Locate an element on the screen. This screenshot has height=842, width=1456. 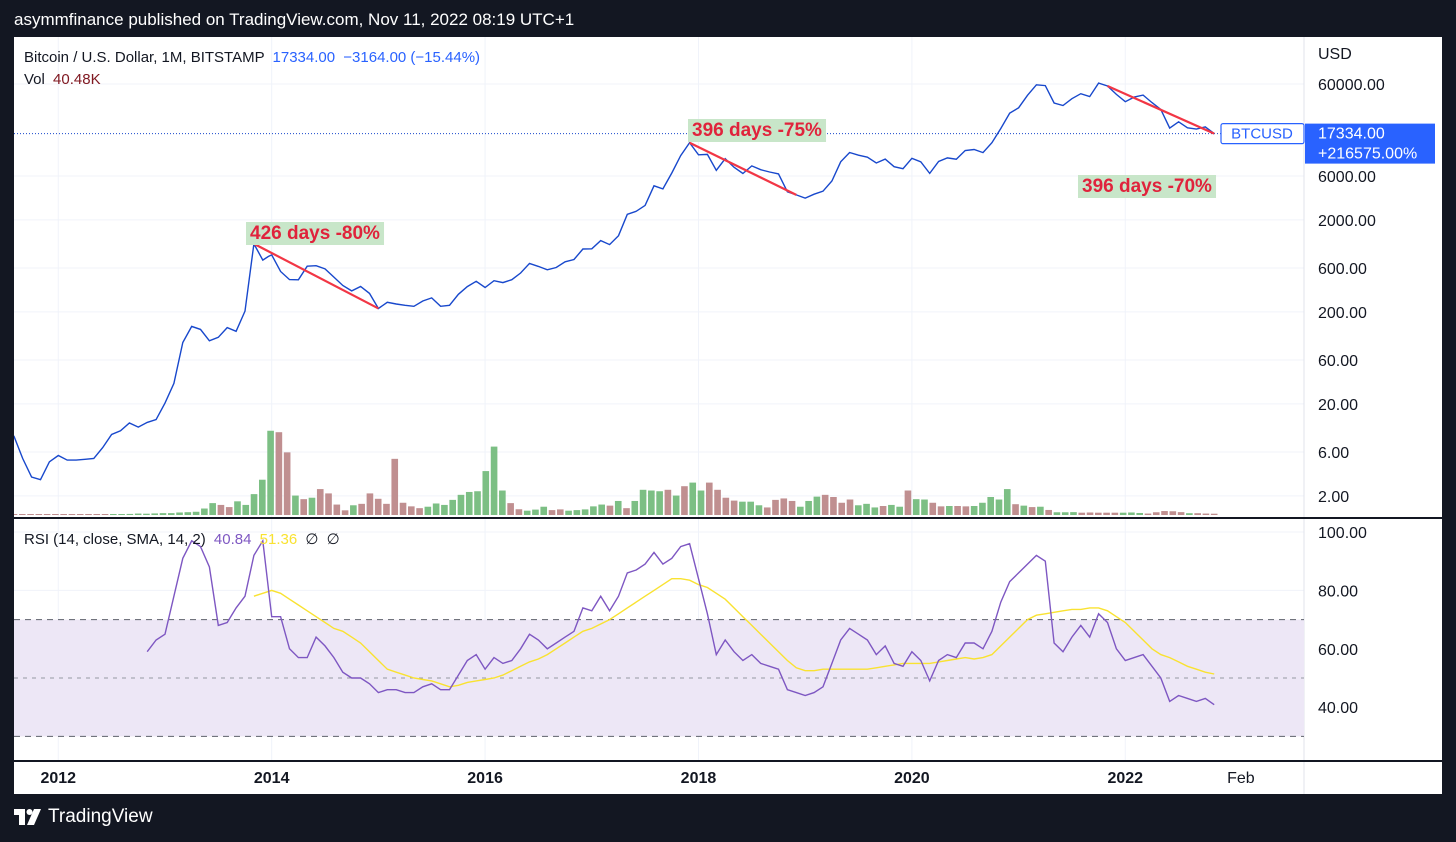
time-axis-label: 2012 is located at coordinates (58, 778).